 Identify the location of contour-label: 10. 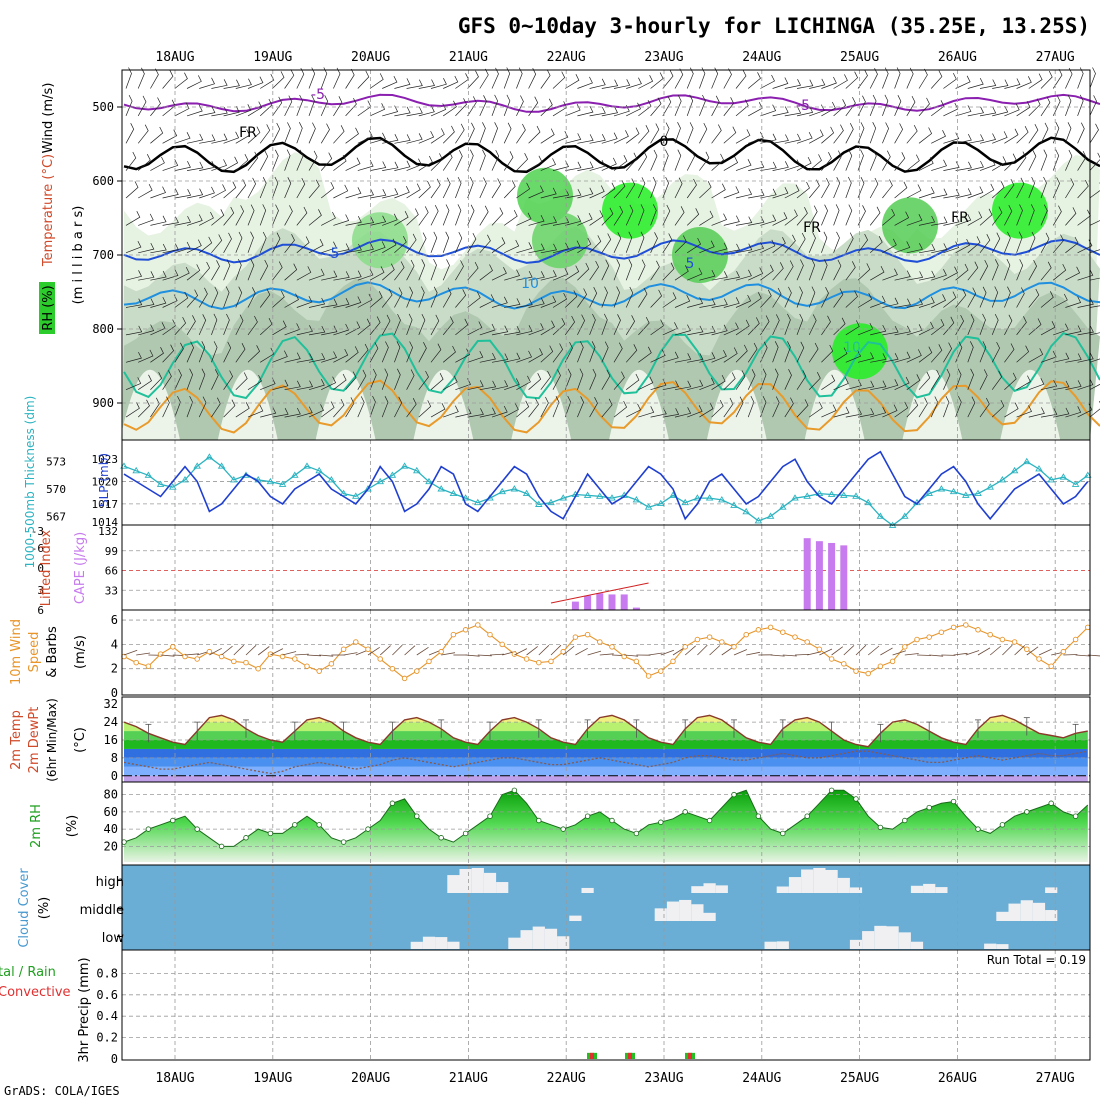
(530, 284).